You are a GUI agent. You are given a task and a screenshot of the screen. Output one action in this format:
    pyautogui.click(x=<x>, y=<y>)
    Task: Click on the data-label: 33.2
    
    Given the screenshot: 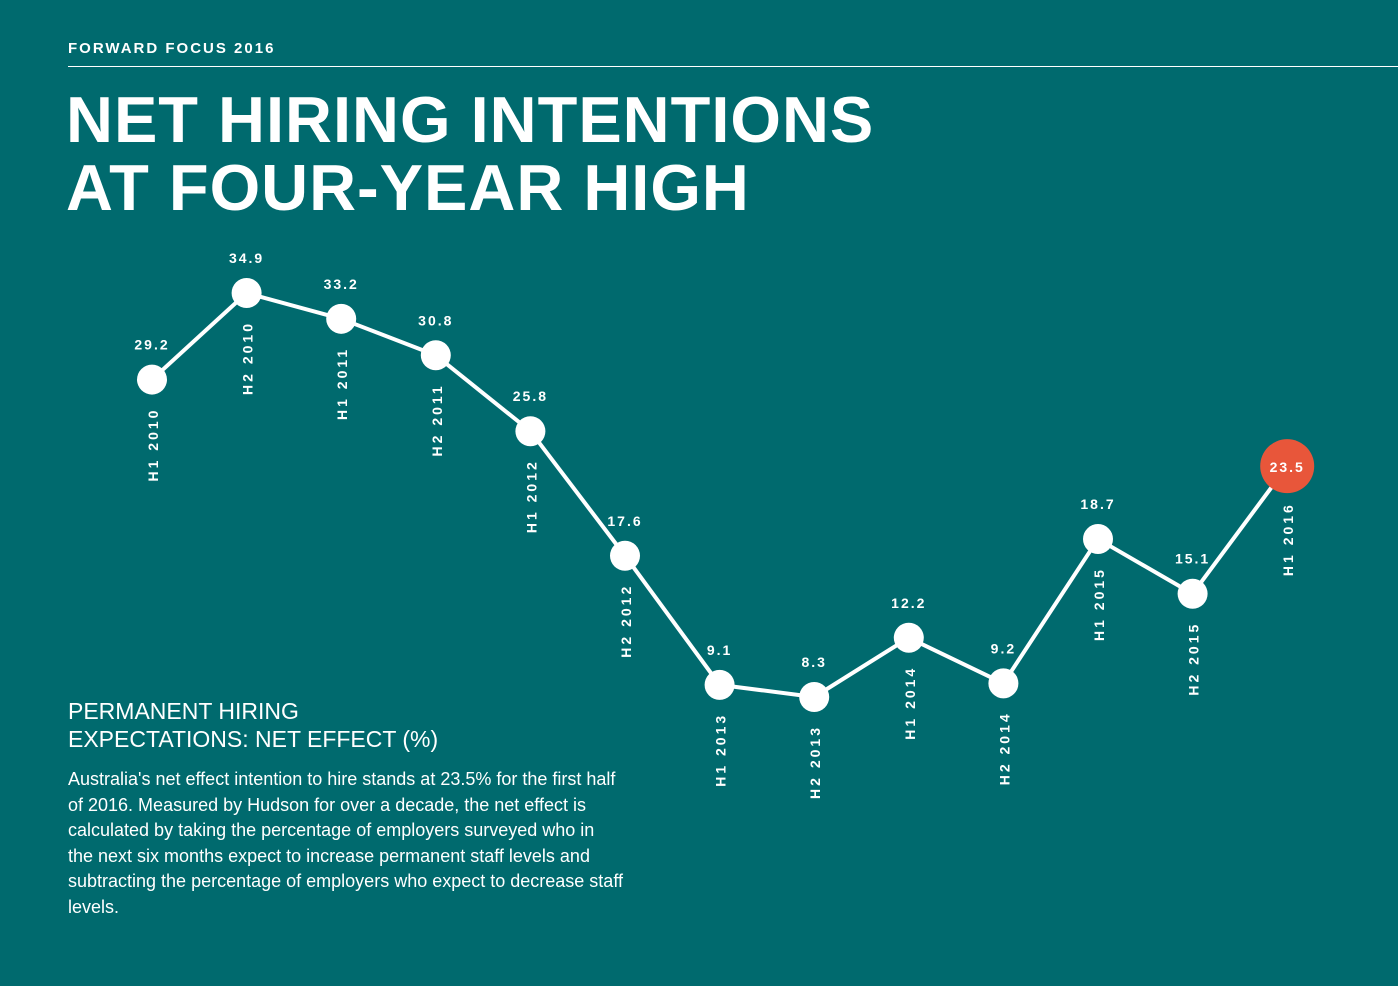 What is the action you would take?
    pyautogui.click(x=341, y=284)
    